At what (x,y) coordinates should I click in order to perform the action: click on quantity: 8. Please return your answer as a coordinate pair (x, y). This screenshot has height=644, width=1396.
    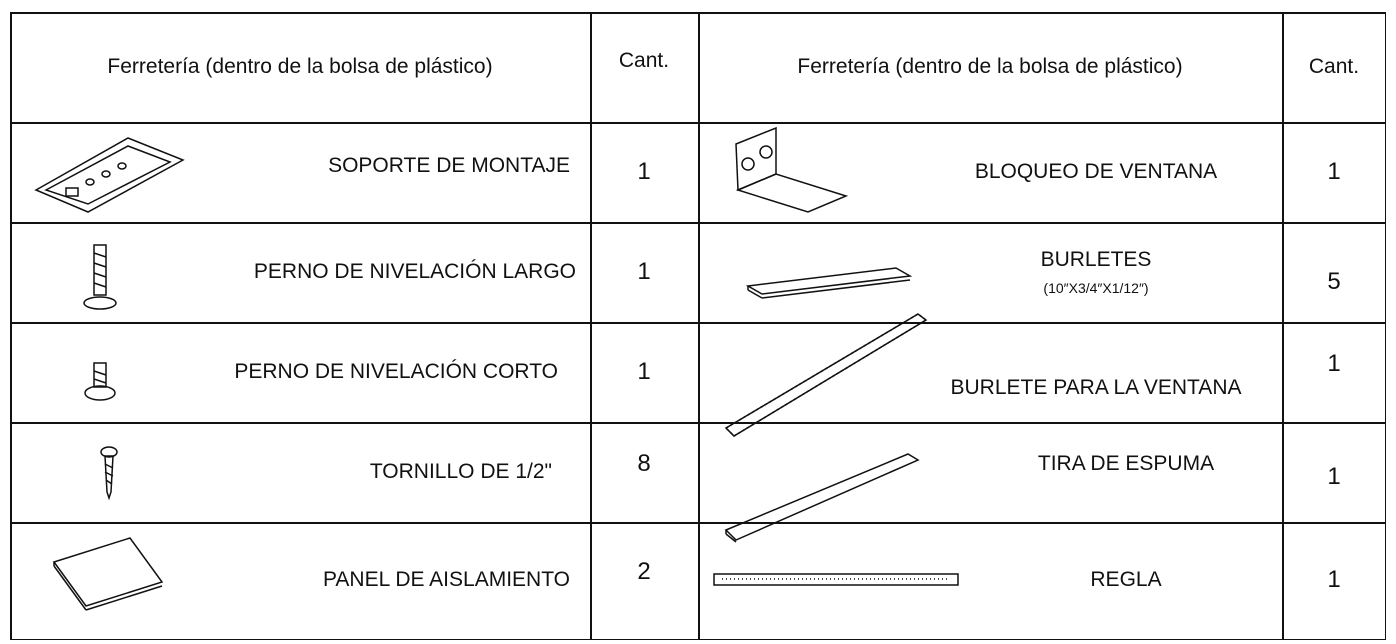
    Looking at the image, I should click on (644, 463).